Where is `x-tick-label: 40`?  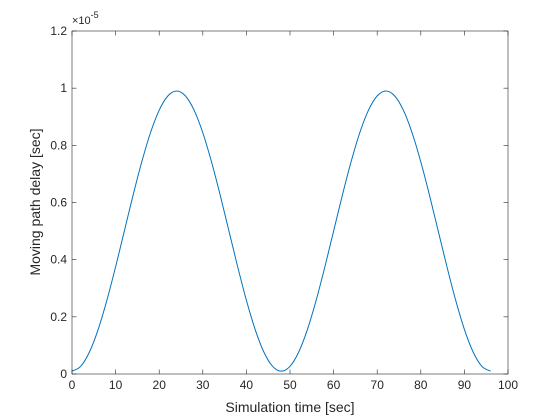
x-tick-label: 40 is located at coordinates (247, 385).